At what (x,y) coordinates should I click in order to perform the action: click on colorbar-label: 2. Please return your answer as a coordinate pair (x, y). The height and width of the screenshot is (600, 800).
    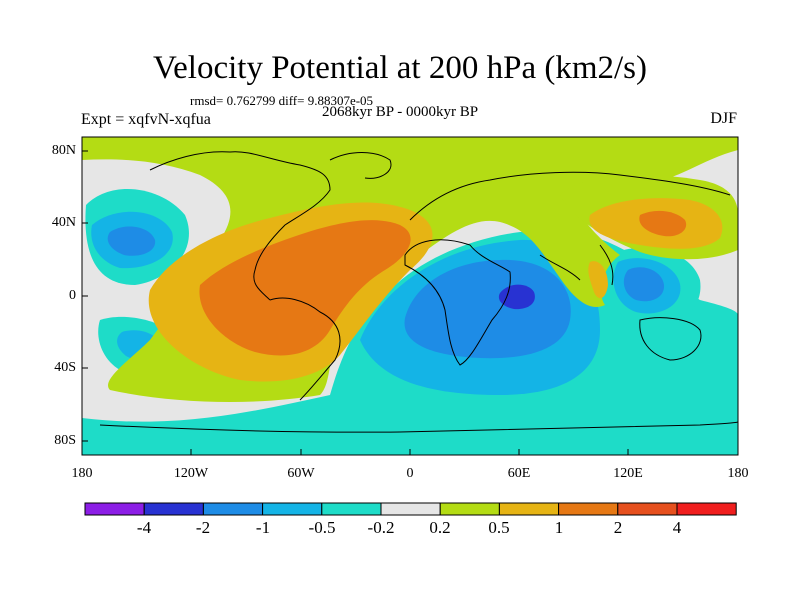
    Looking at the image, I should click on (618, 527).